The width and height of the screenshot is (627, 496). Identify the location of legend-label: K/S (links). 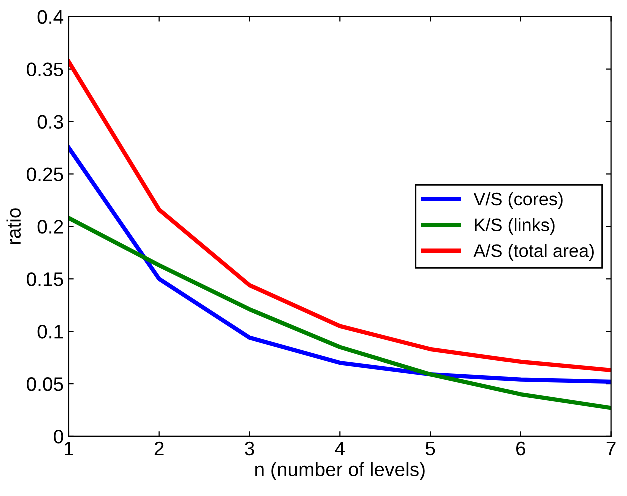
(515, 227).